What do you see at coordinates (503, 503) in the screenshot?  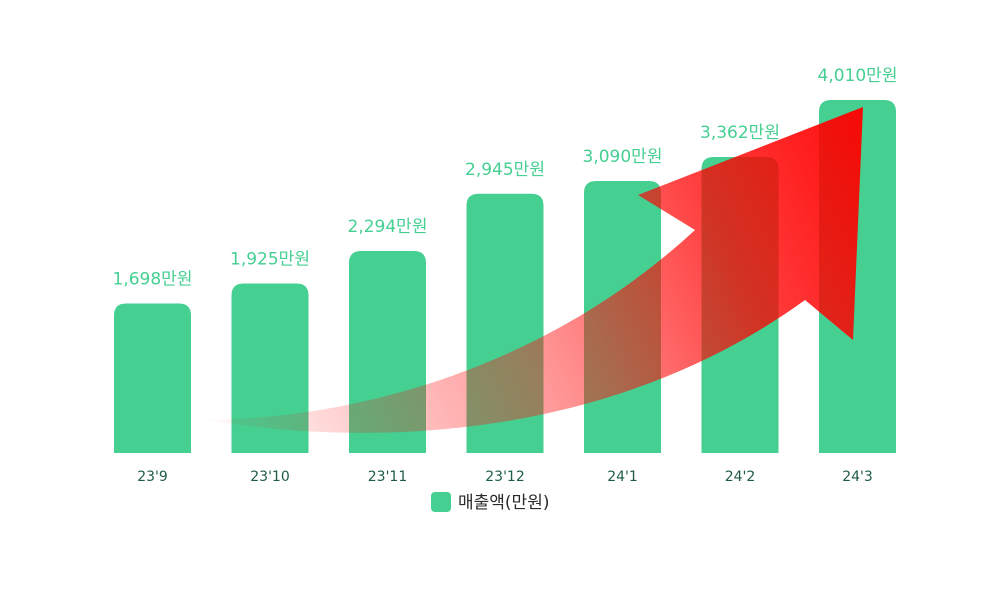 I see `legend-label: 매출액(만원)` at bounding box center [503, 503].